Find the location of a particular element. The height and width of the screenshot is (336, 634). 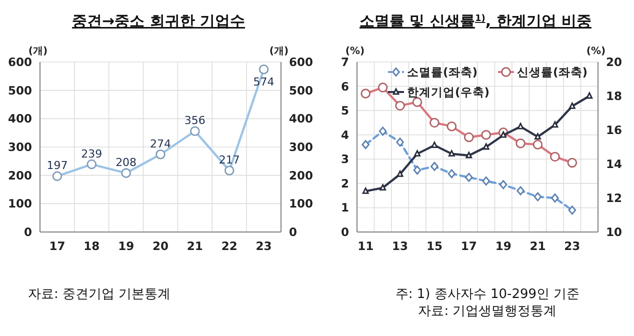

legend-label: 한계기업(우축) is located at coordinates (448, 92).